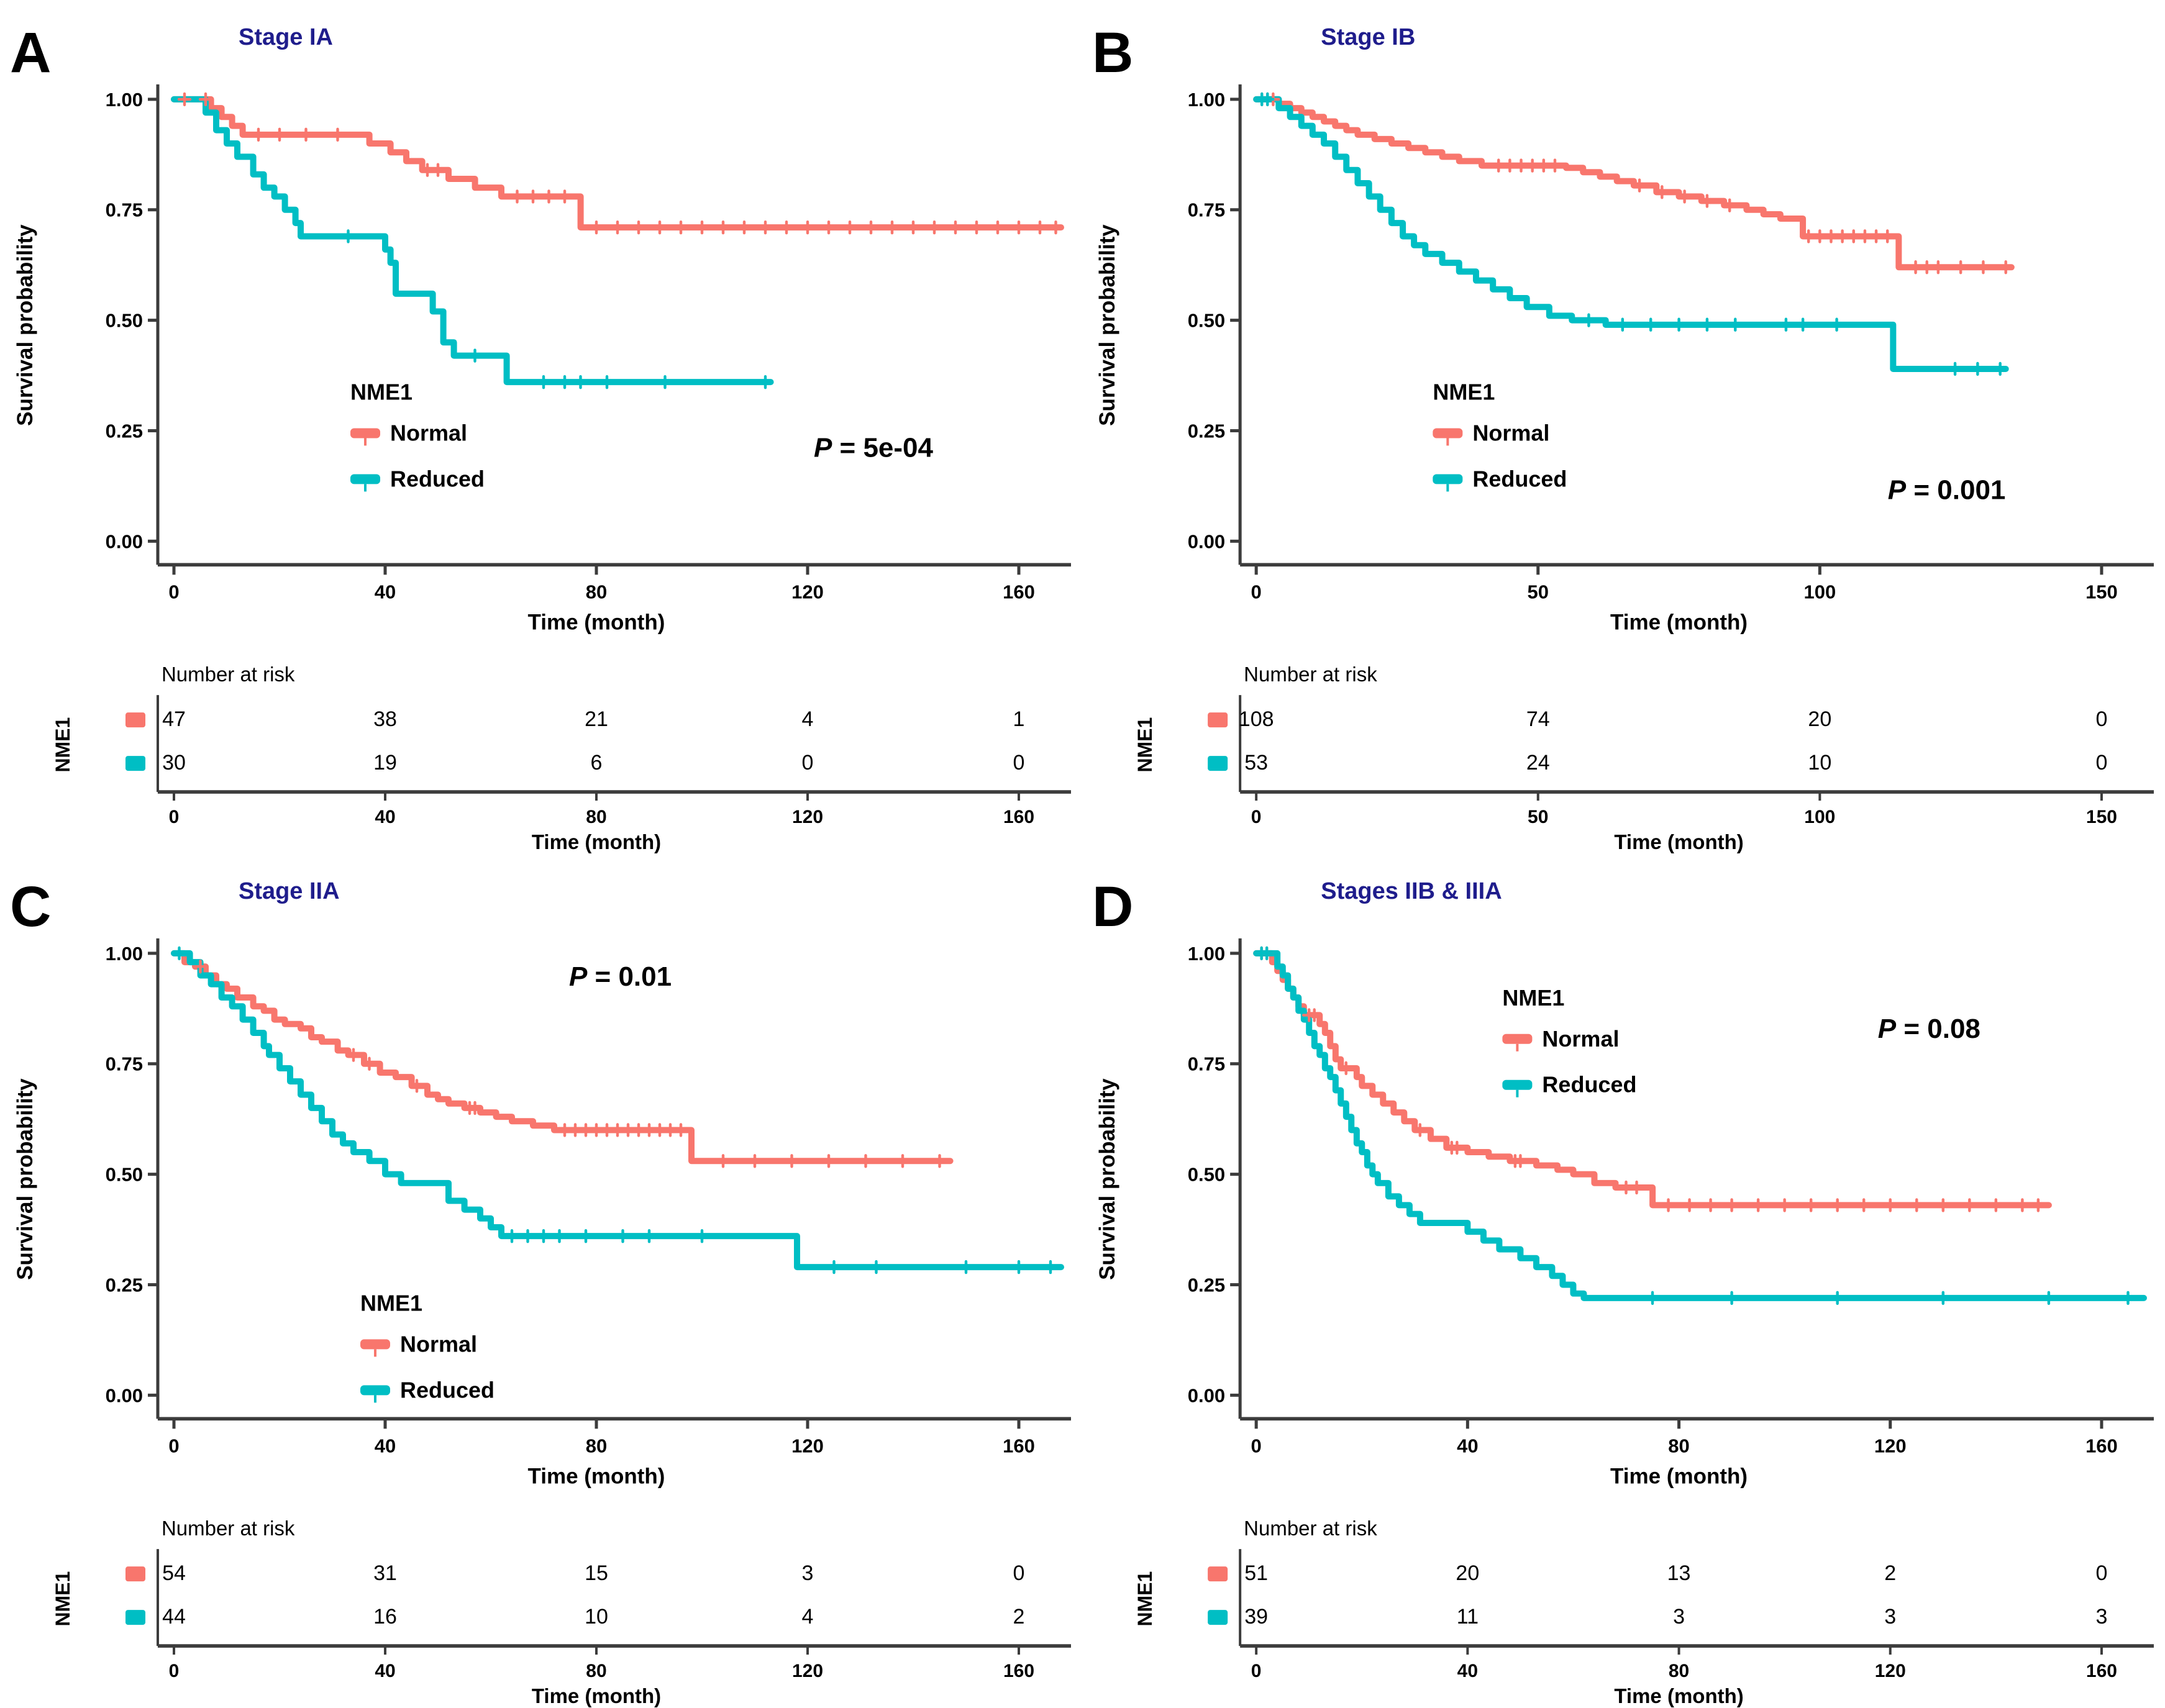 This screenshot has height=1708, width=2165. I want to click on plot-title: Stages IIB & IIIA, so click(1411, 891).